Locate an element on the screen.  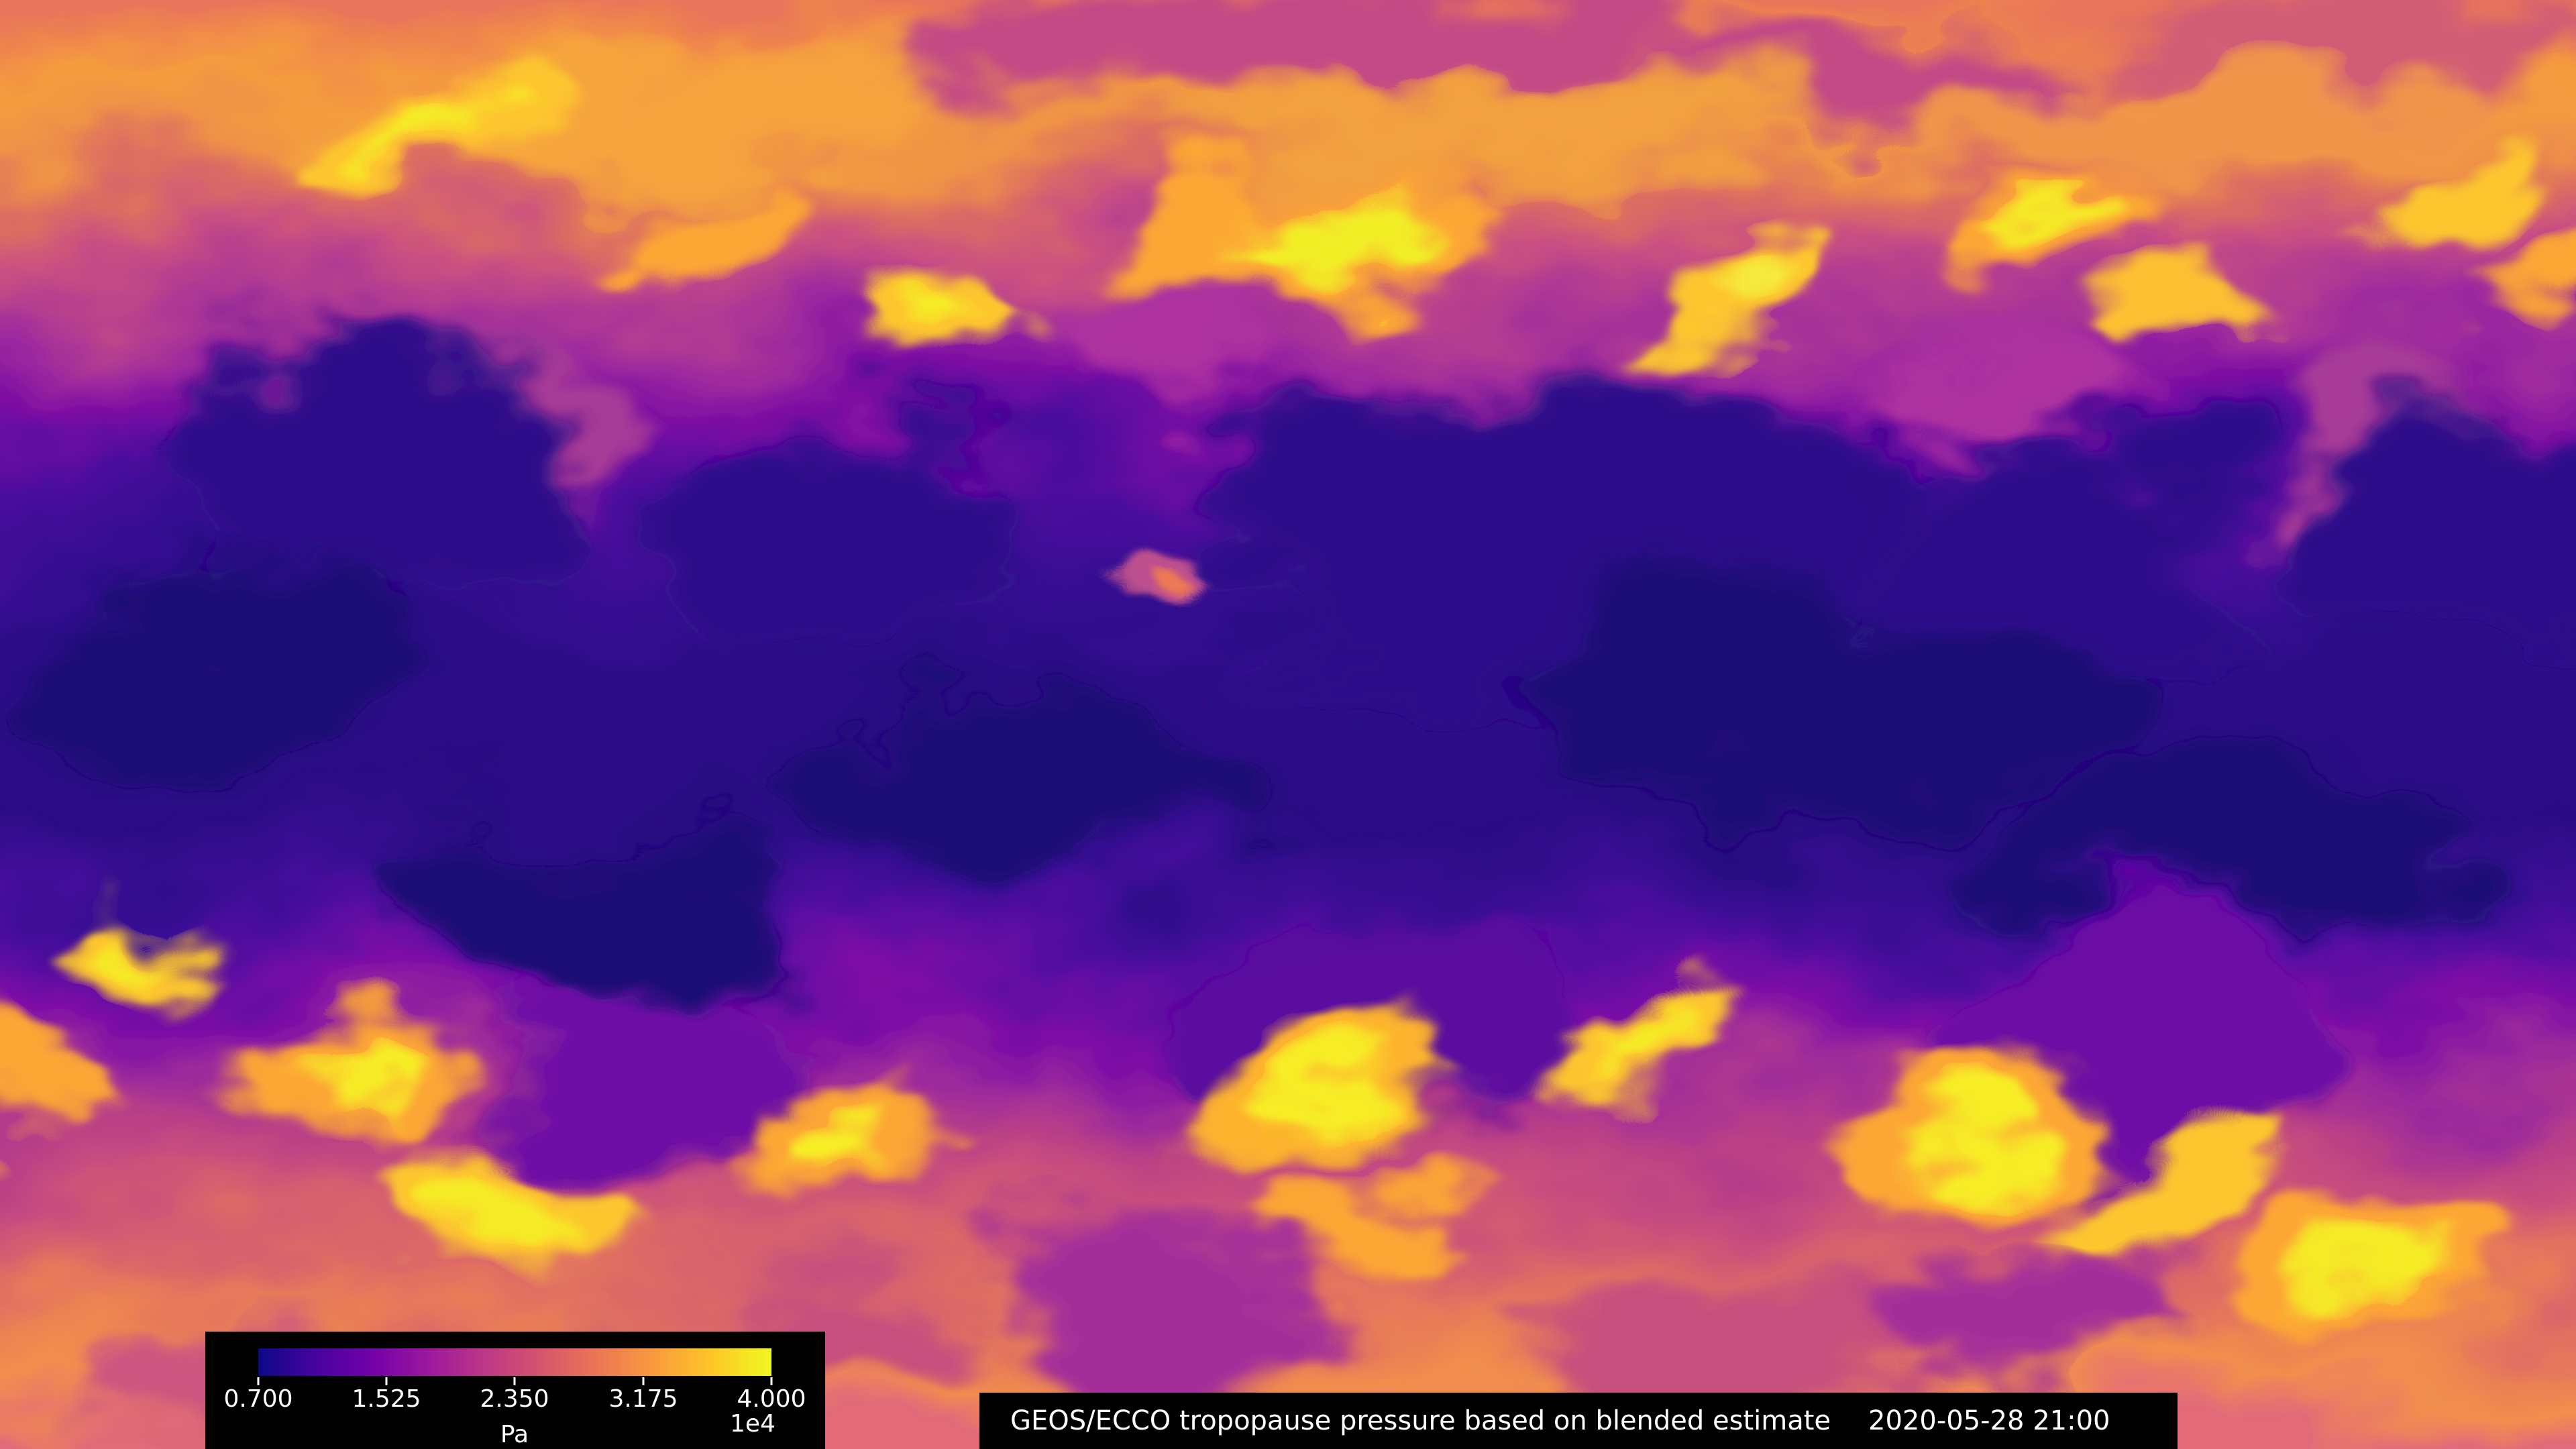
colorbar-tick-label: 3.175 is located at coordinates (643, 1399).